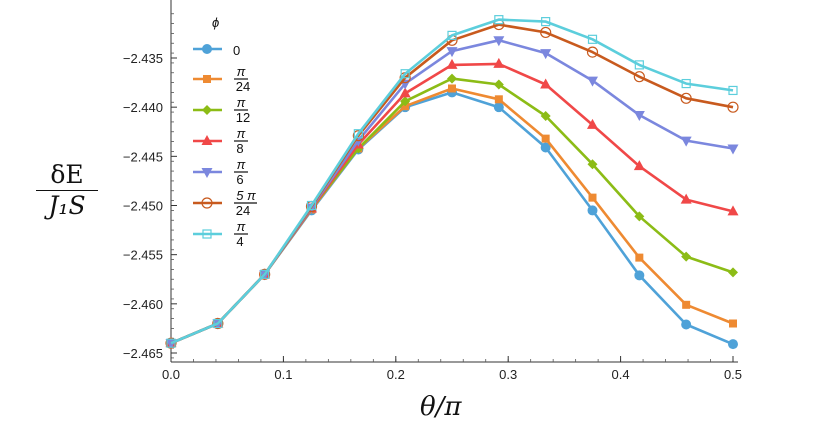  I want to click on x-tick-label: 0.1, so click(283, 374).